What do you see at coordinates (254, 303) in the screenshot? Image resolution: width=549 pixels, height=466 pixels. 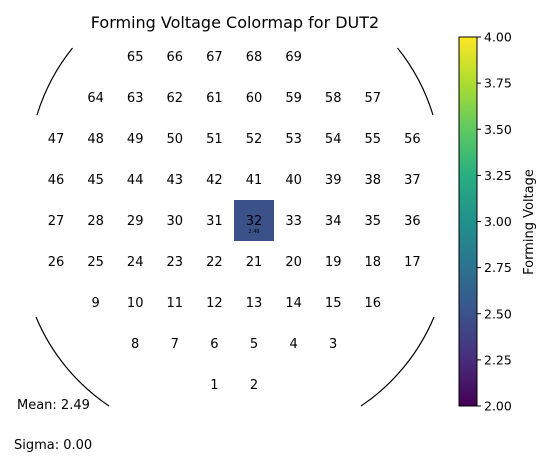 I see `die-label-13: 13` at bounding box center [254, 303].